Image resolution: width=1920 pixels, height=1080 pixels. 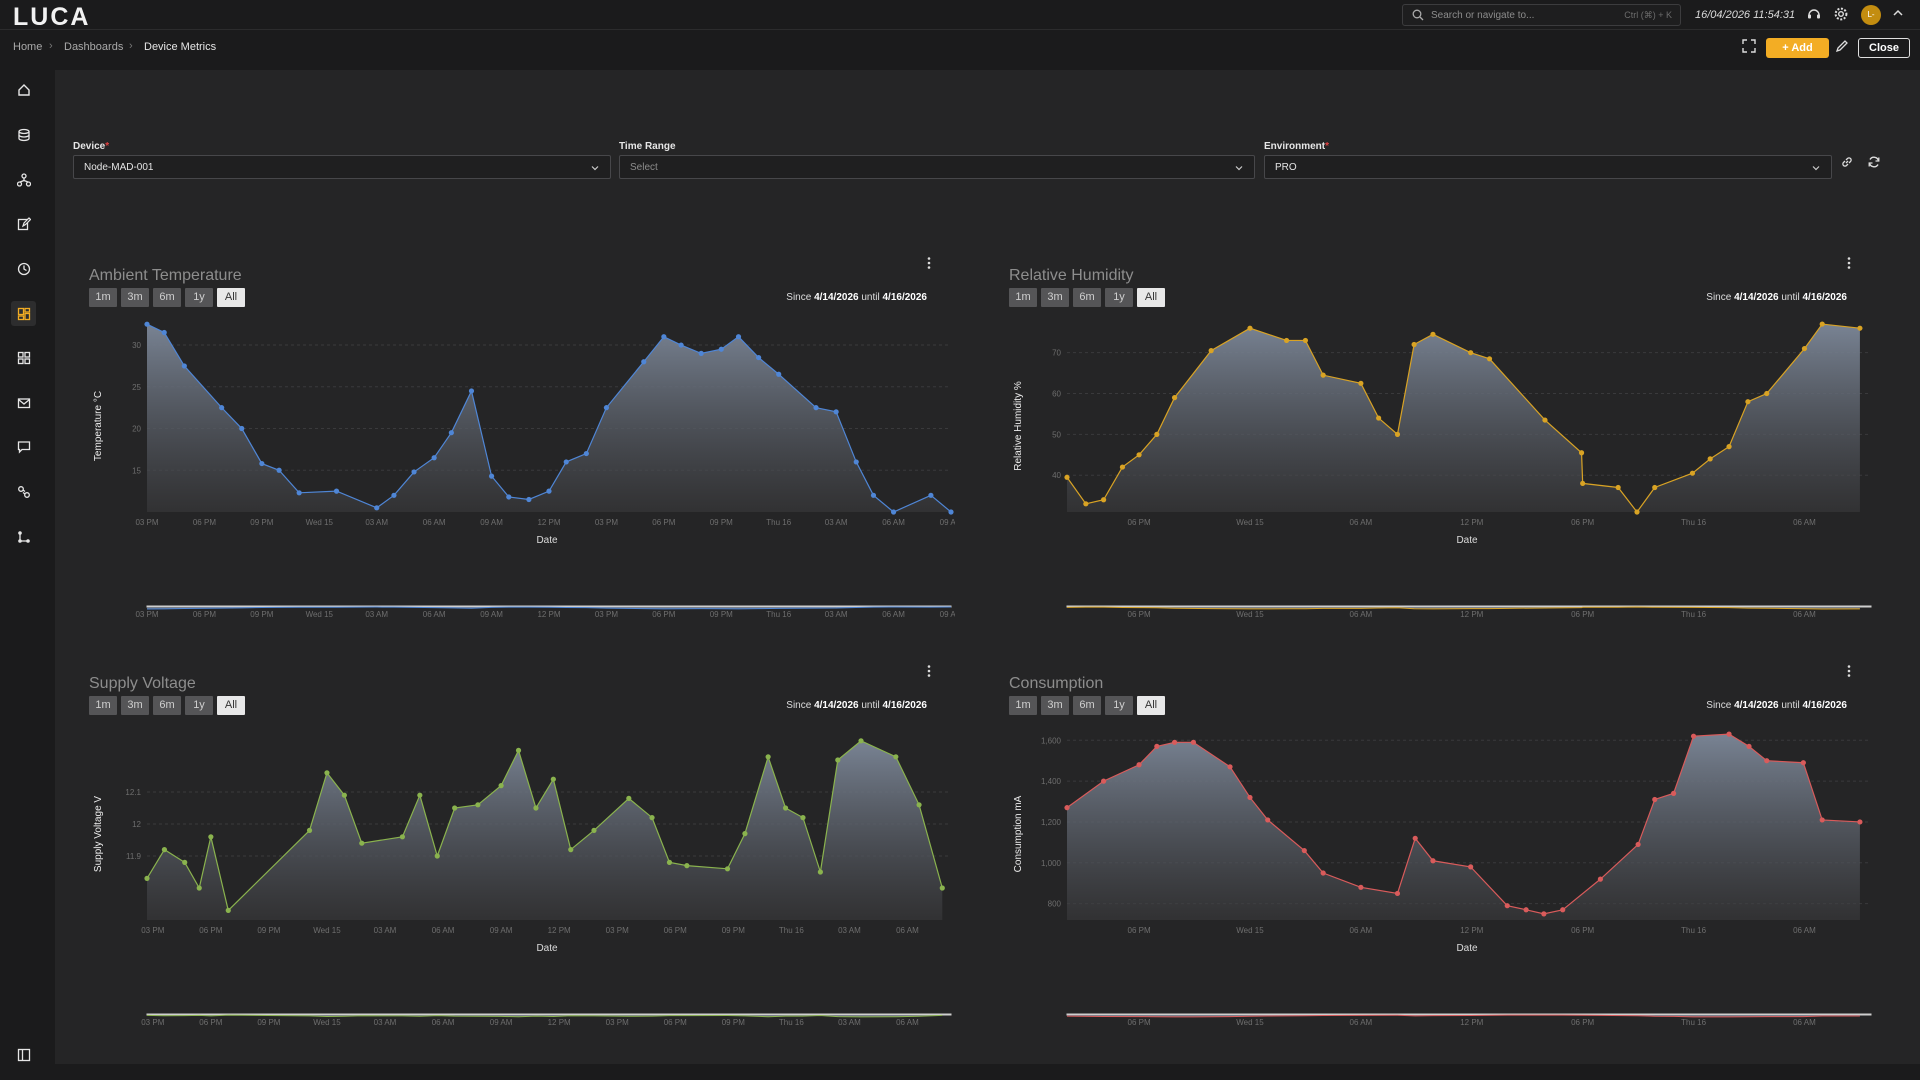 I want to click on x-tick-label: 06 AM, so click(x=1361, y=522).